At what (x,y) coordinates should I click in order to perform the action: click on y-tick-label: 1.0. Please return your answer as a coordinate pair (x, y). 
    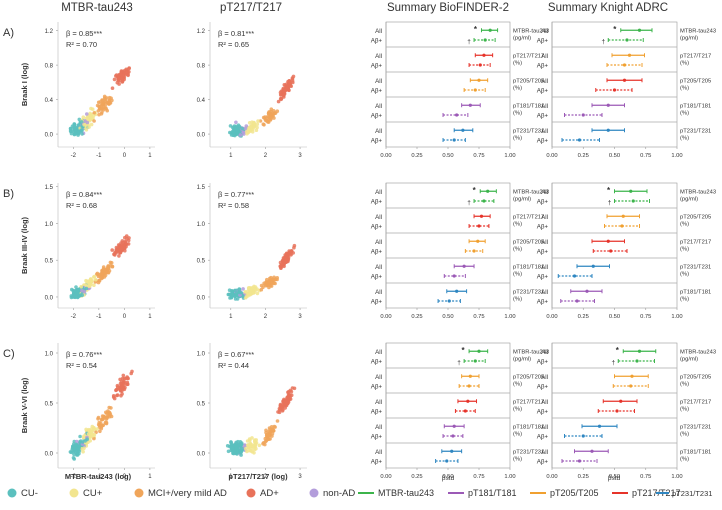
    Looking at the image, I should click on (201, 355).